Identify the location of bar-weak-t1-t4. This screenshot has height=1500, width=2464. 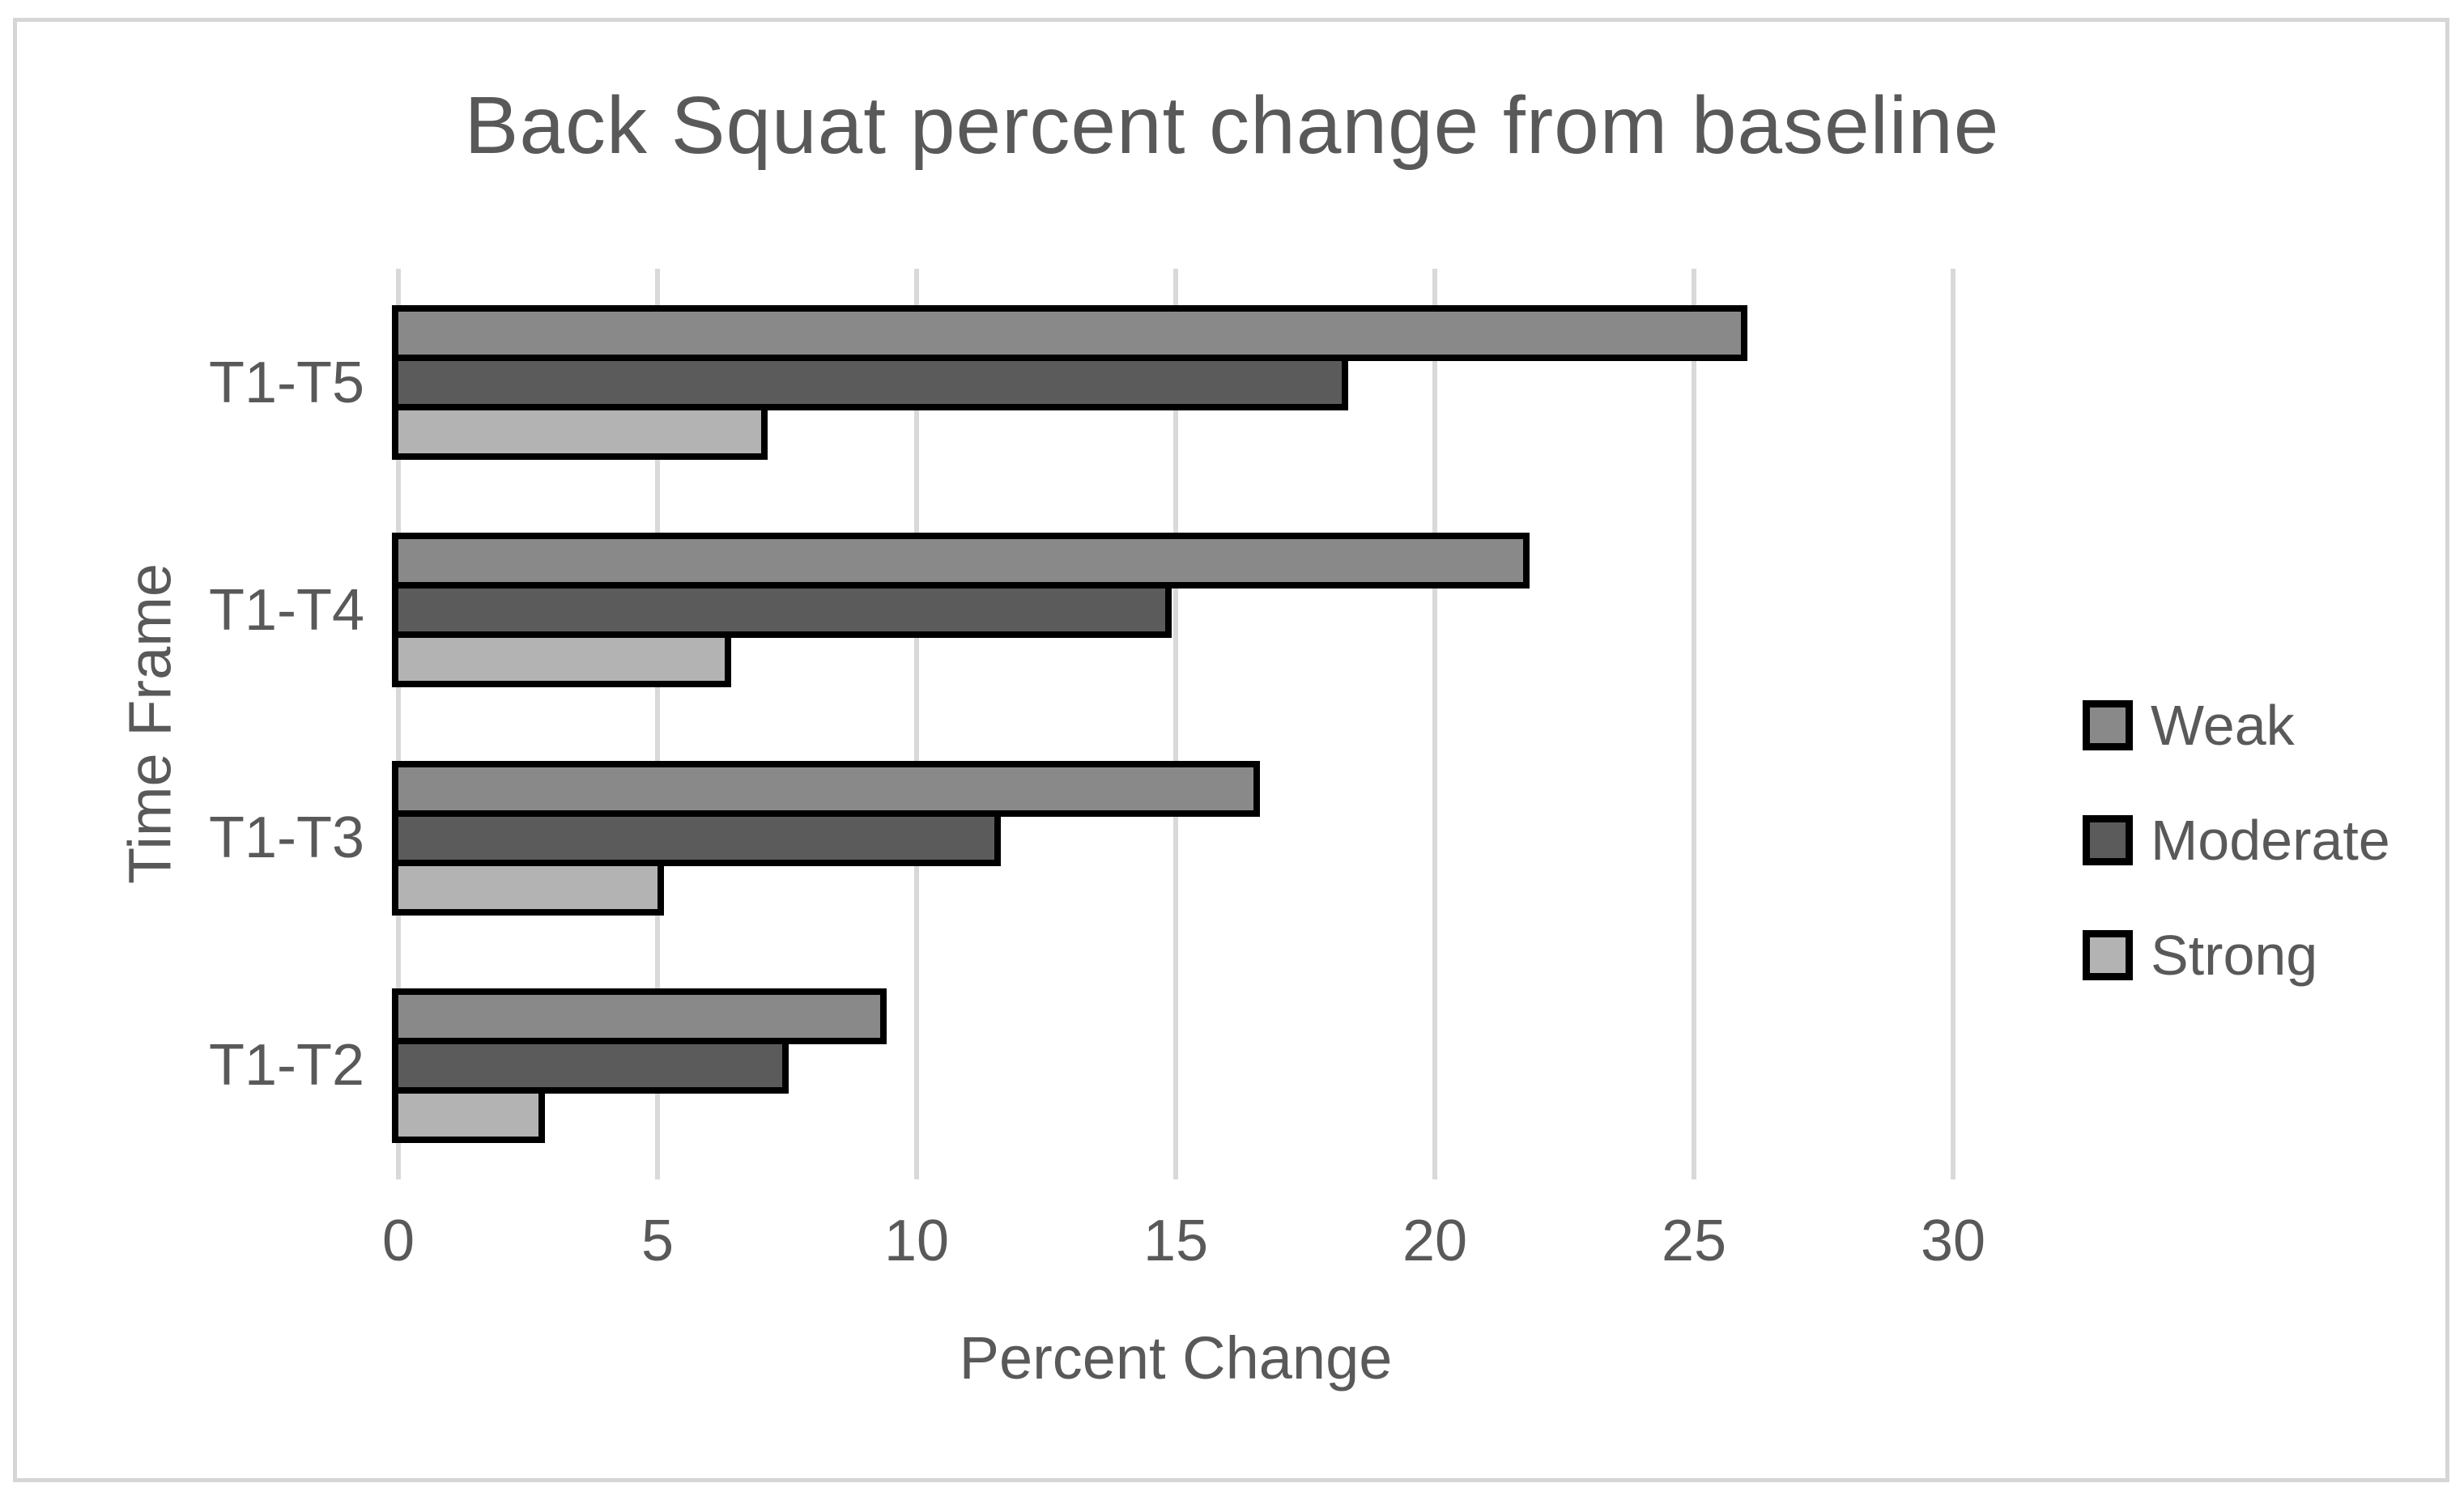
(961, 561).